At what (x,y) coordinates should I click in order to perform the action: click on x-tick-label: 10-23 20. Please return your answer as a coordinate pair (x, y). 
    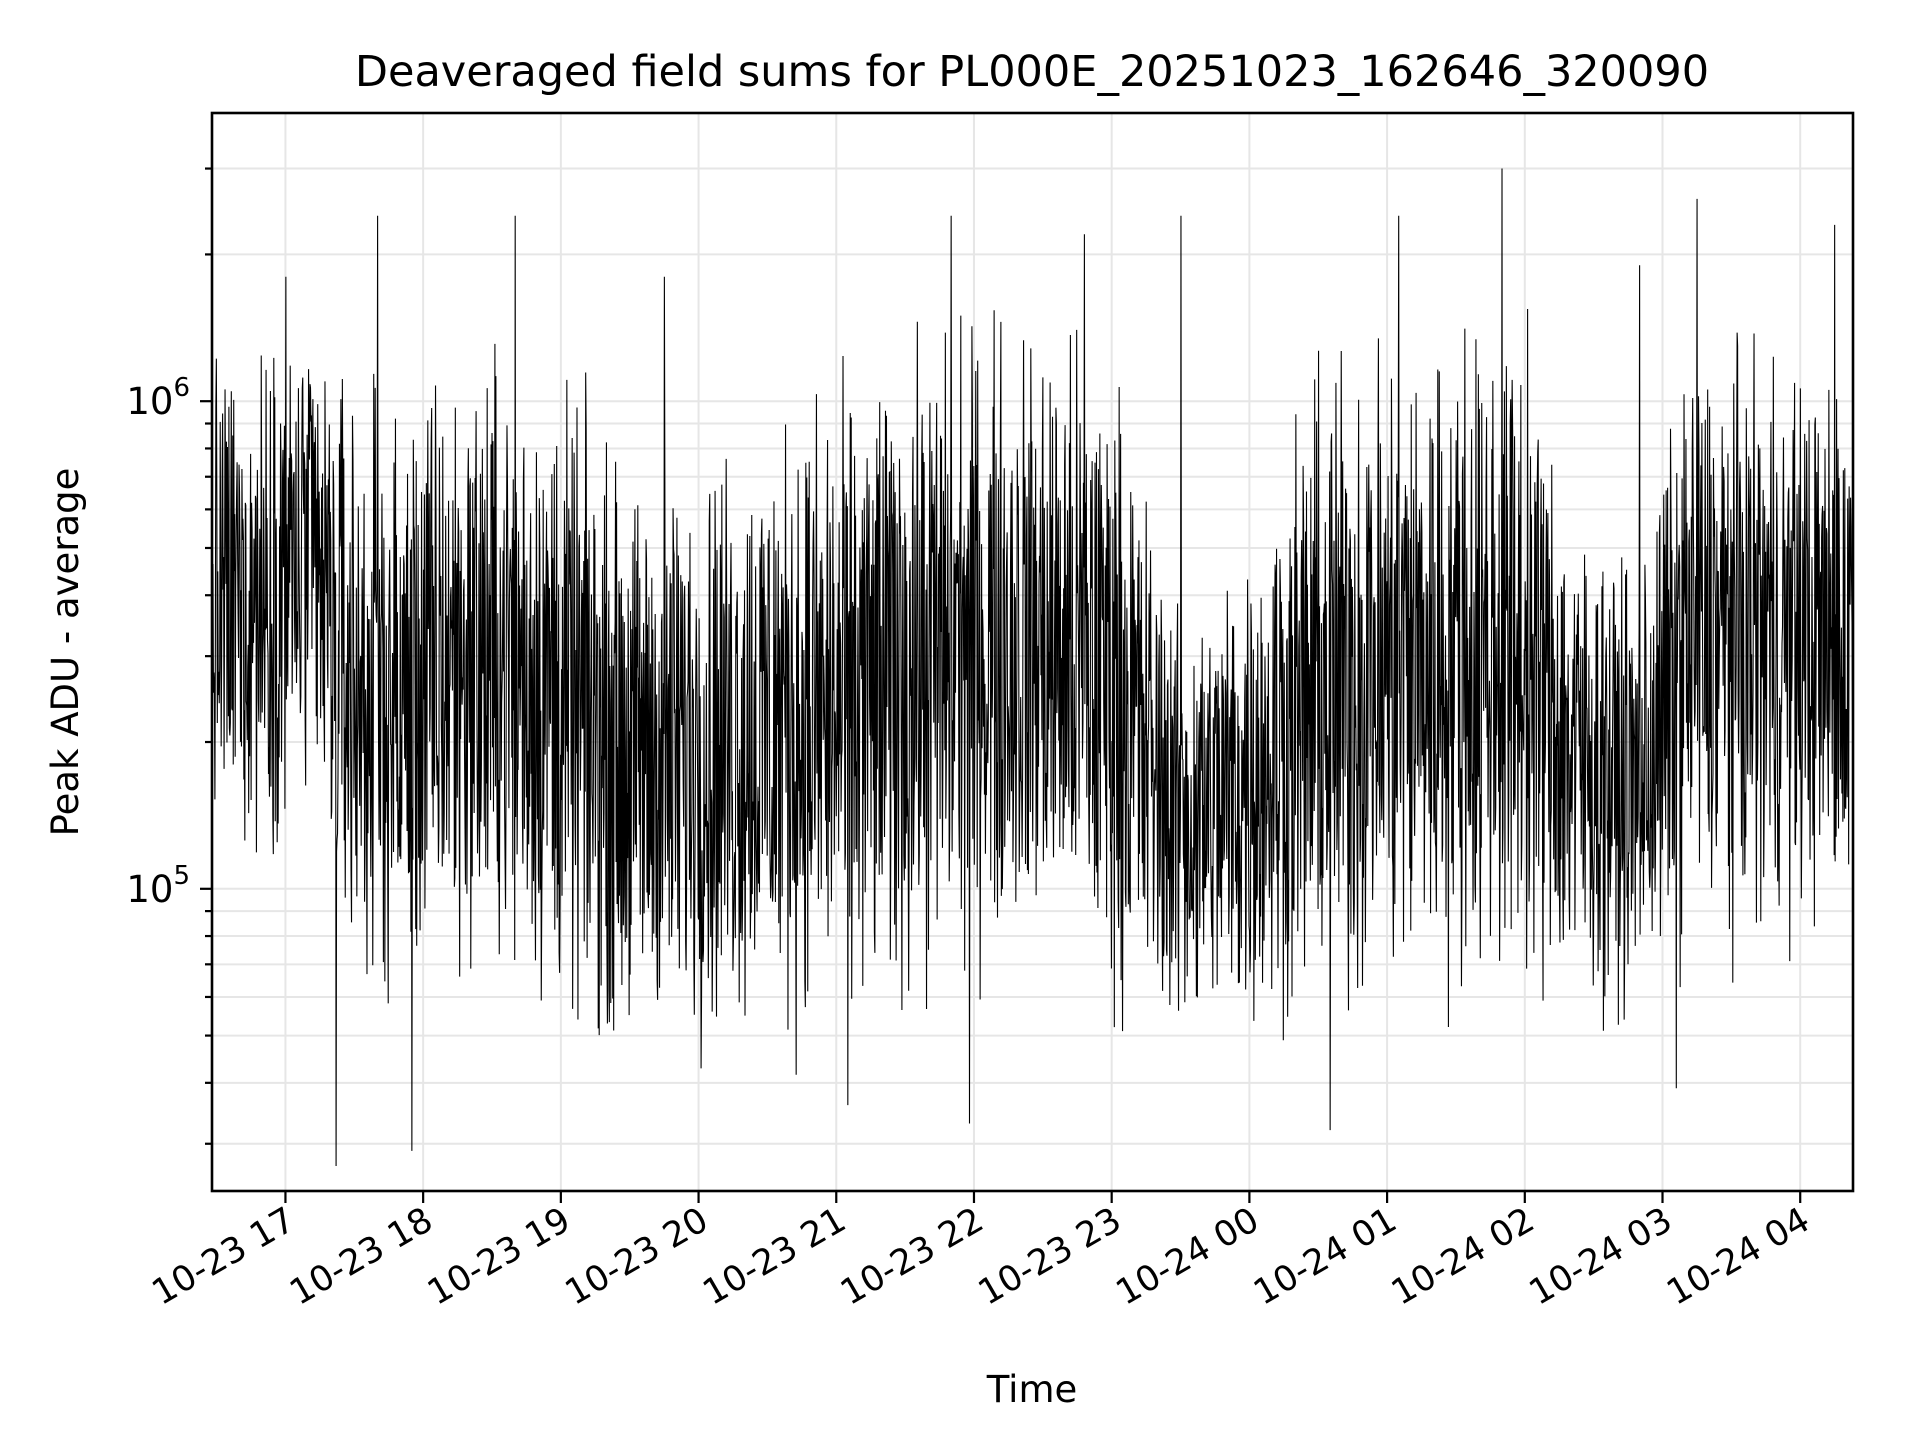
    Looking at the image, I should click on (637, 1256).